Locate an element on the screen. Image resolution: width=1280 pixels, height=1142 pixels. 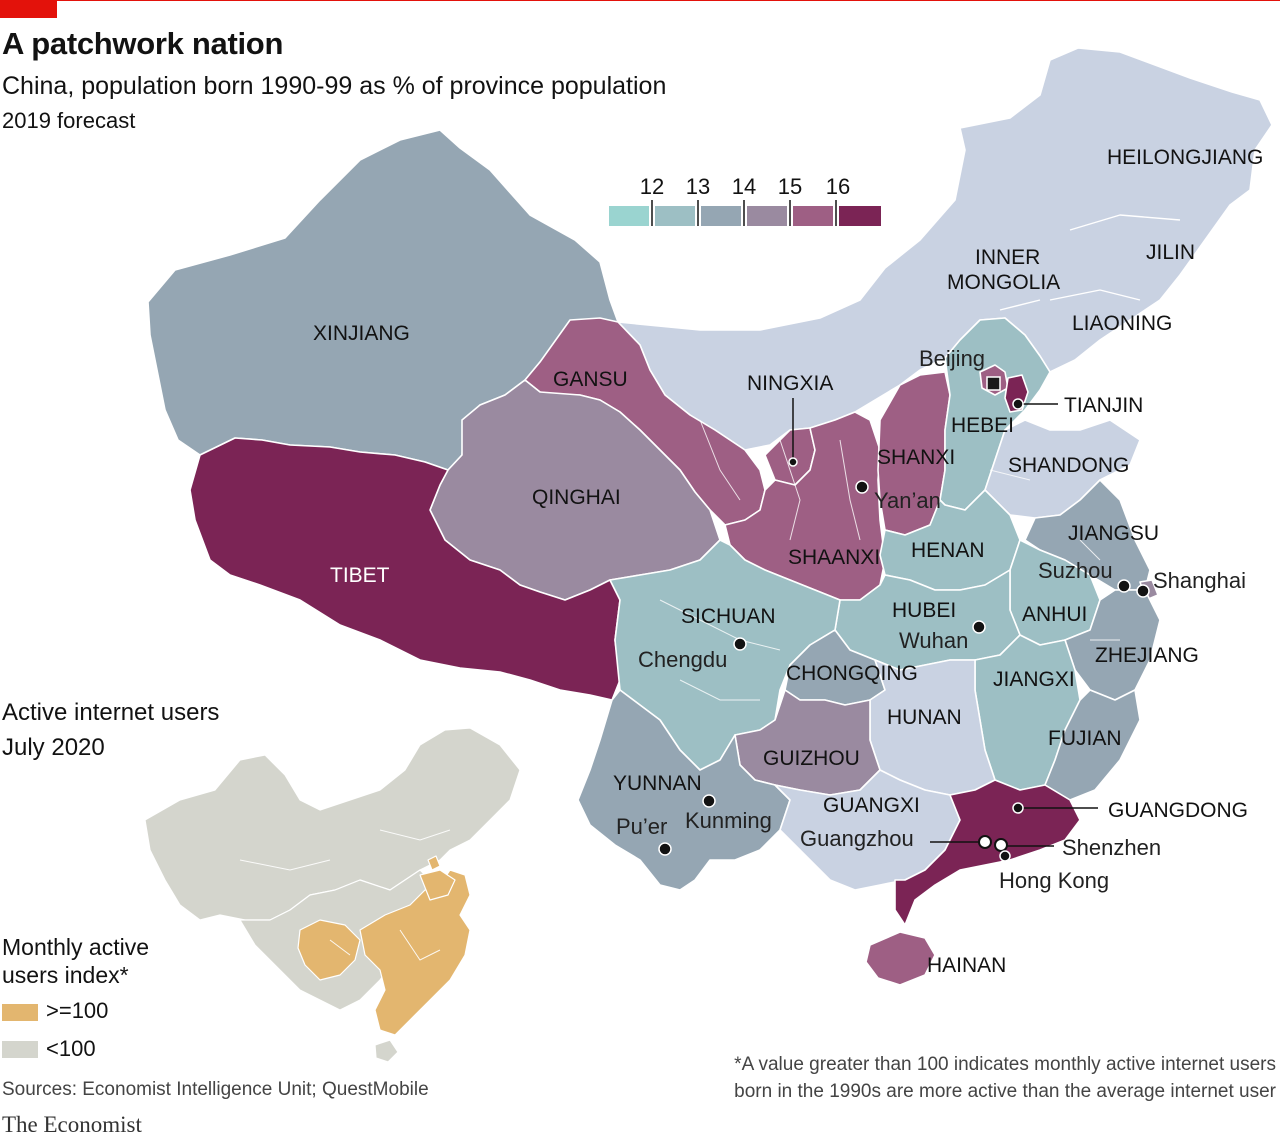
inset-title: Active internet users July 2020 is located at coordinates (110, 730).